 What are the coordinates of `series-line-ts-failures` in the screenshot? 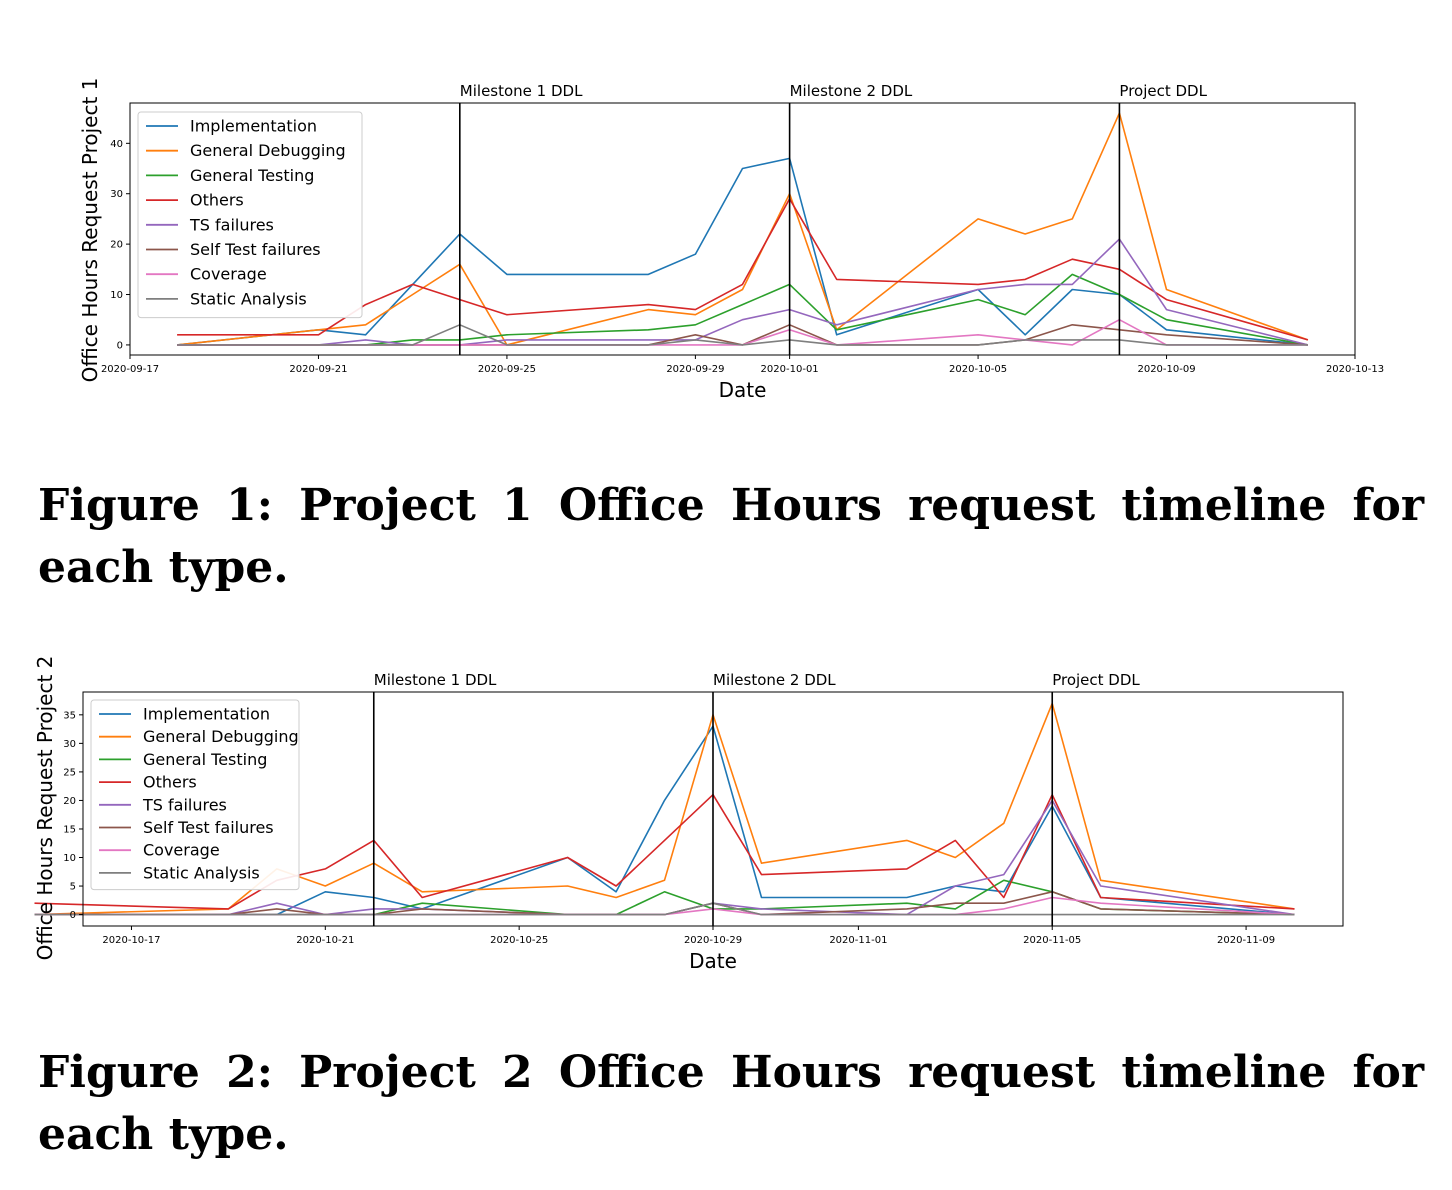 It's located at (743, 292).